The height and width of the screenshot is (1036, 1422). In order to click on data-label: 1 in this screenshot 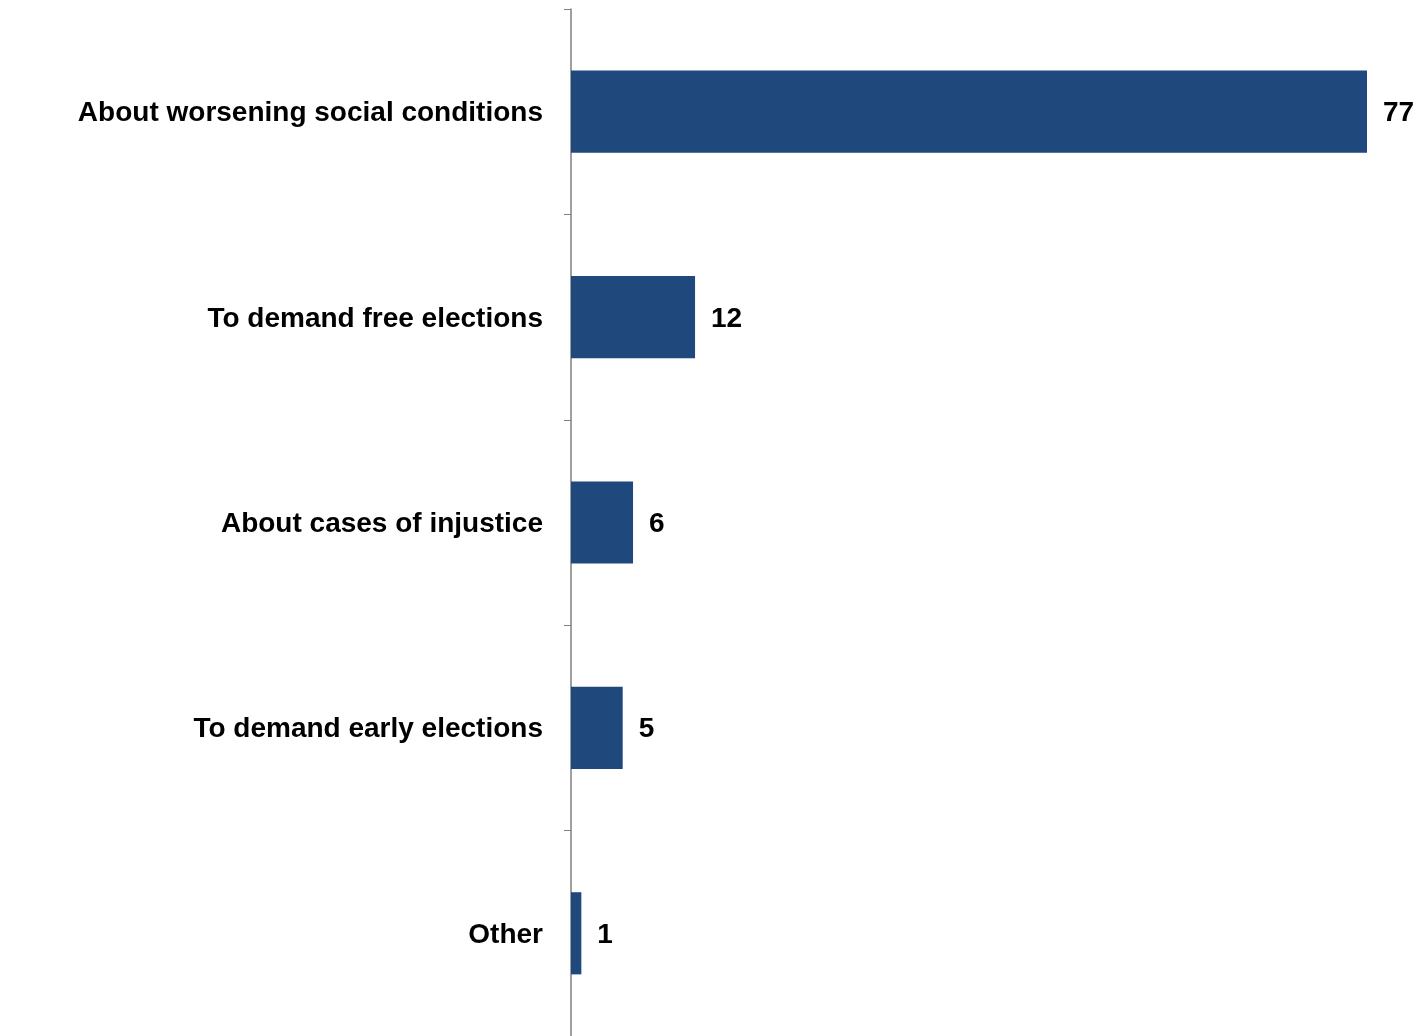, I will do `click(605, 933)`.